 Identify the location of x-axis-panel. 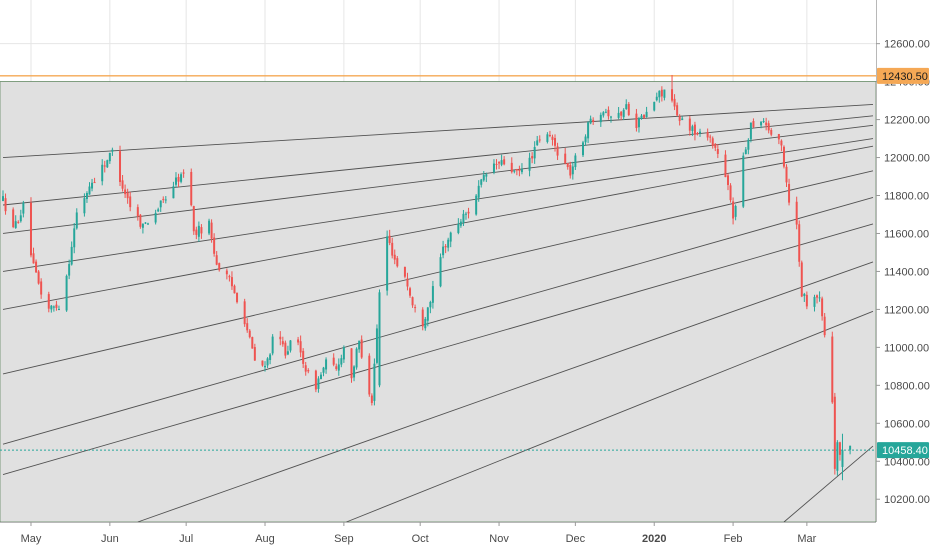
(466, 536).